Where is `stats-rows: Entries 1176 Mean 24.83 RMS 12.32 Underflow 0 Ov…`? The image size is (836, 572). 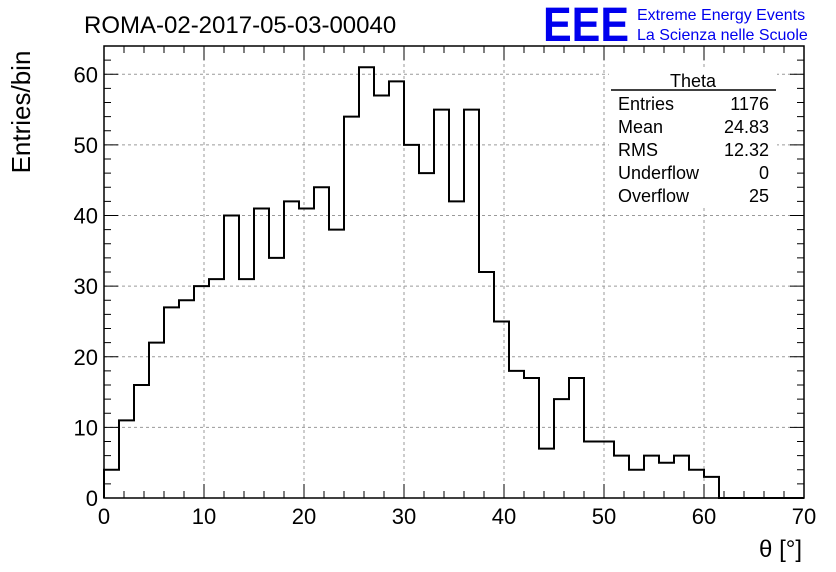
stats-rows: Entries 1176 Mean 24.83 RMS 12.32 Underflow 0 Ov… is located at coordinates (693, 150).